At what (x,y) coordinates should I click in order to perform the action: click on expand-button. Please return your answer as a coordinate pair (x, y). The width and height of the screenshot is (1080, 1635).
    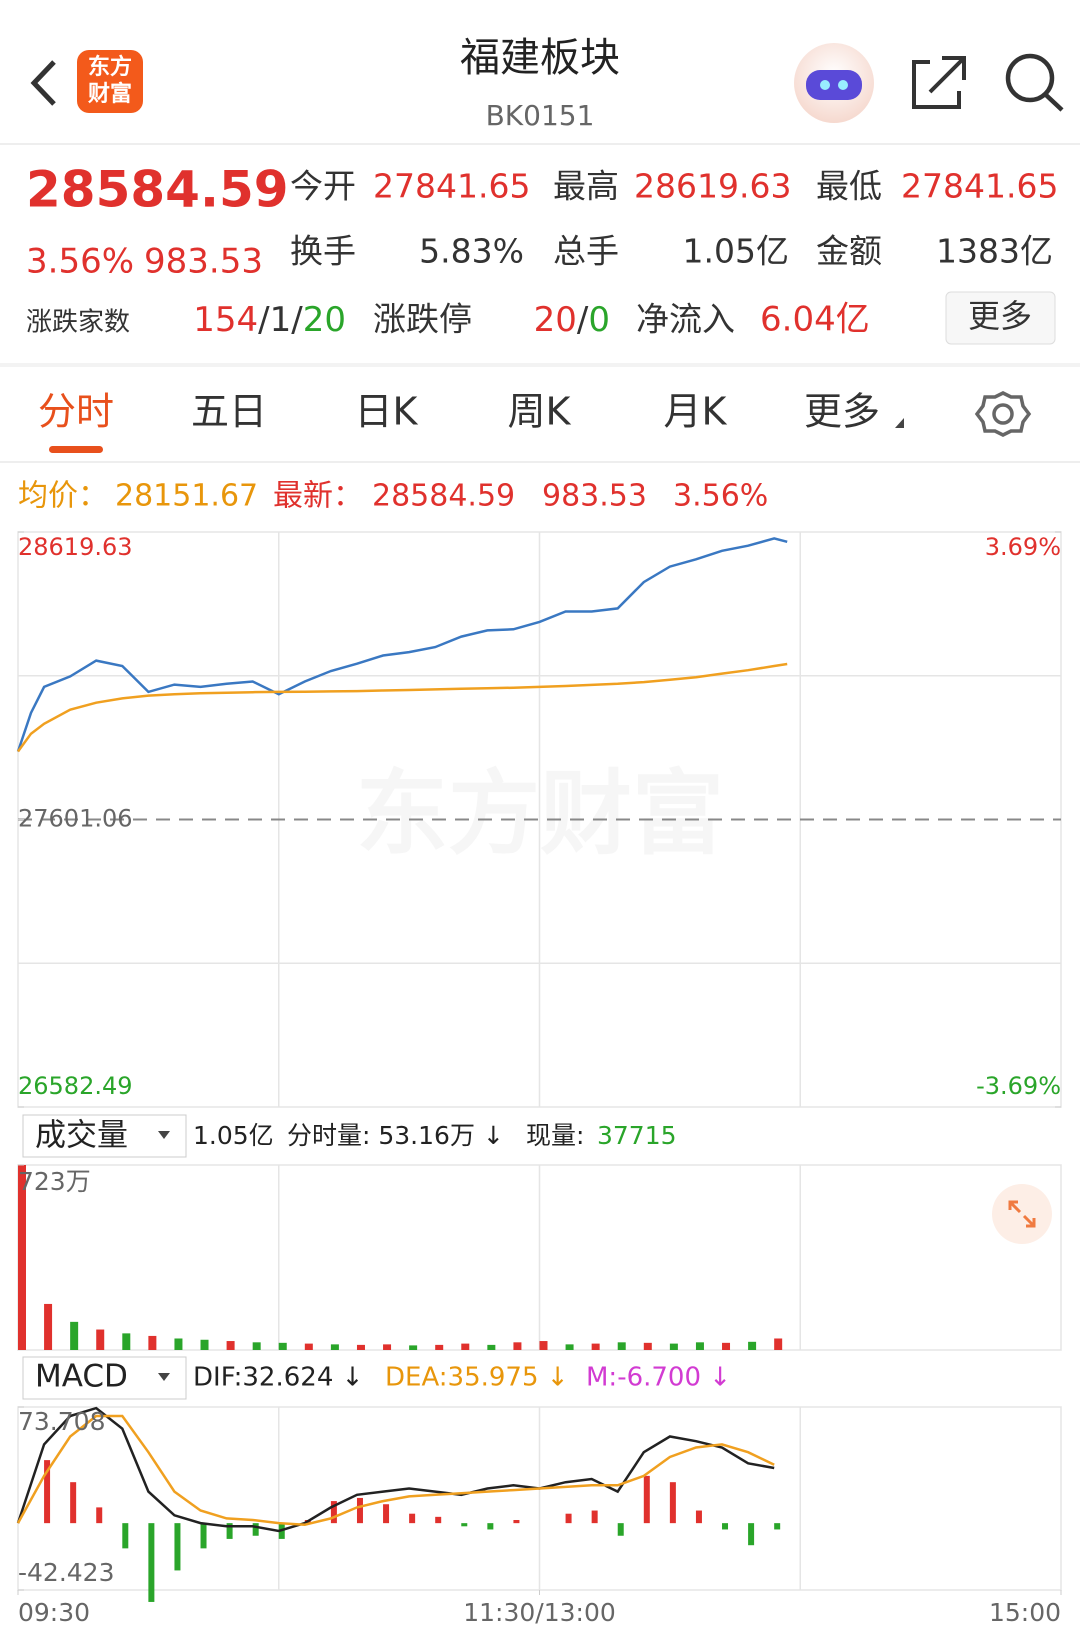
    Looking at the image, I should click on (1022, 1214).